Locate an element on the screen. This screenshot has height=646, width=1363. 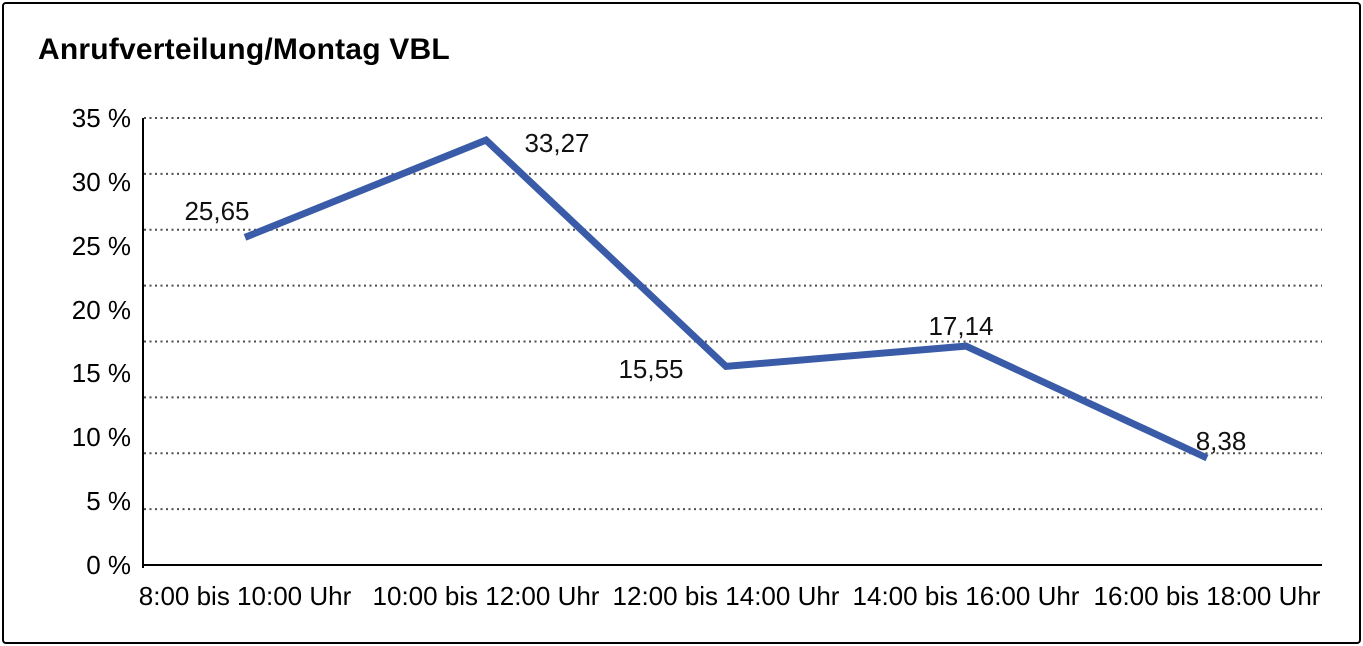
y-axis-tick-label: 20 % is located at coordinates (101, 310).